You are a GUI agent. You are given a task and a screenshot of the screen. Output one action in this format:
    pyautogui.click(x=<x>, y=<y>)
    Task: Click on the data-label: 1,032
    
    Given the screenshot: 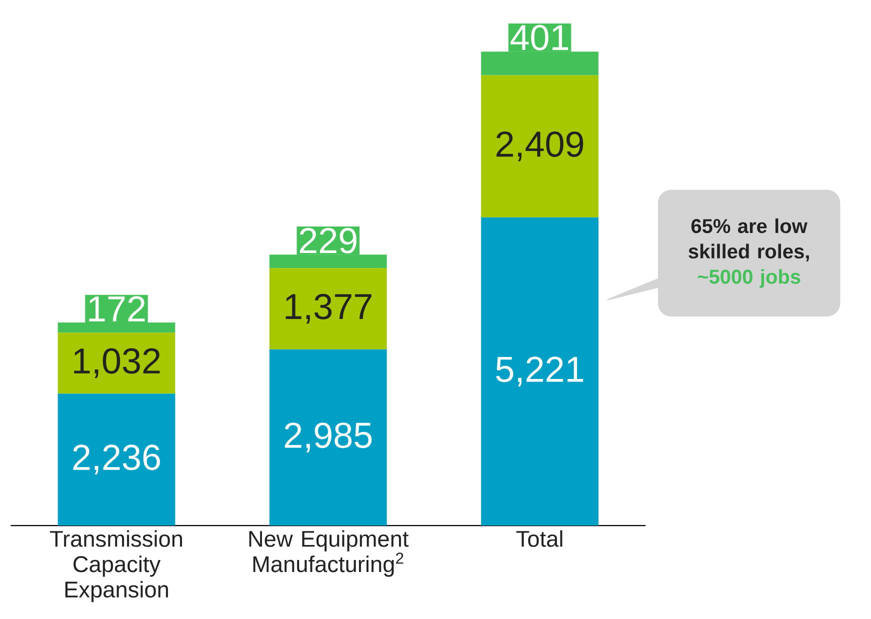 What is the action you would take?
    pyautogui.click(x=117, y=363)
    